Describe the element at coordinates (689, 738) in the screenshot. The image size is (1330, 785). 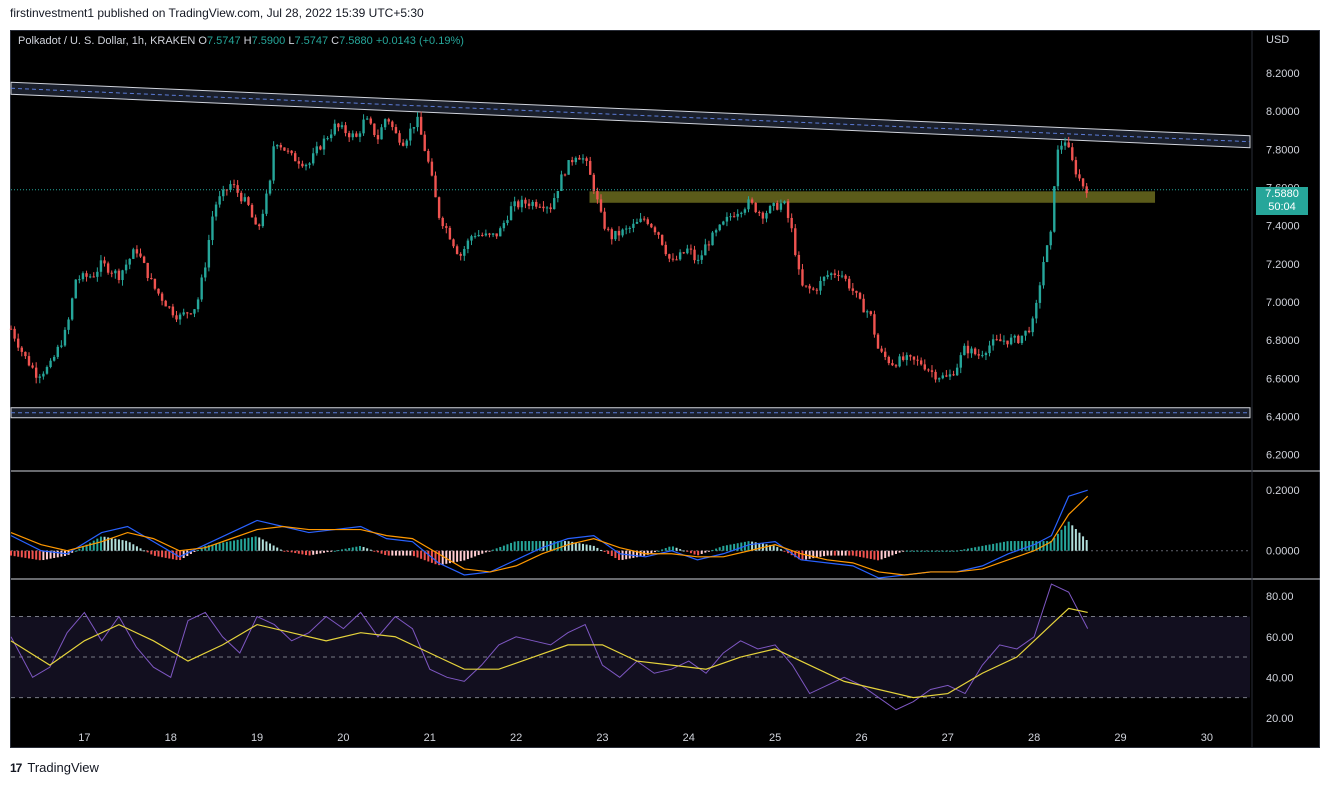
I see `time-tick-label: 24` at that location.